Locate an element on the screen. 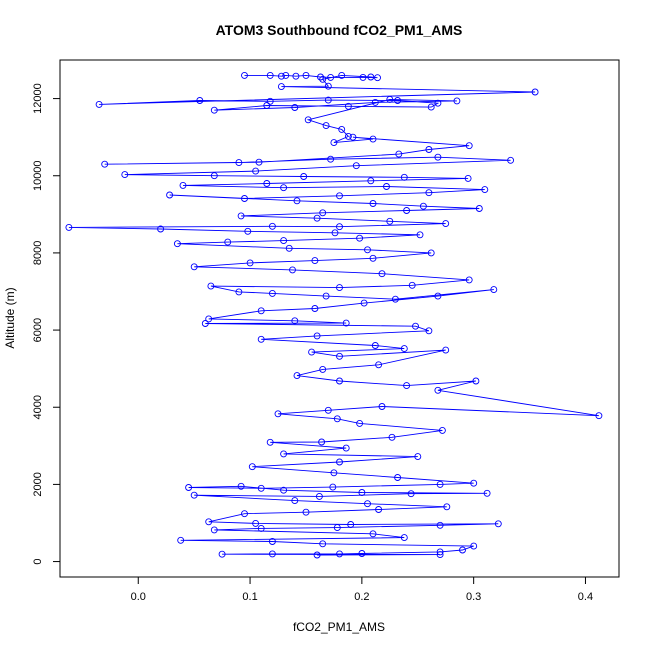 Image resolution: width=650 pixels, height=650 pixels. y-axis: 0 2000 4000 6000 8000 10000 12000 is located at coordinates (46, 324).